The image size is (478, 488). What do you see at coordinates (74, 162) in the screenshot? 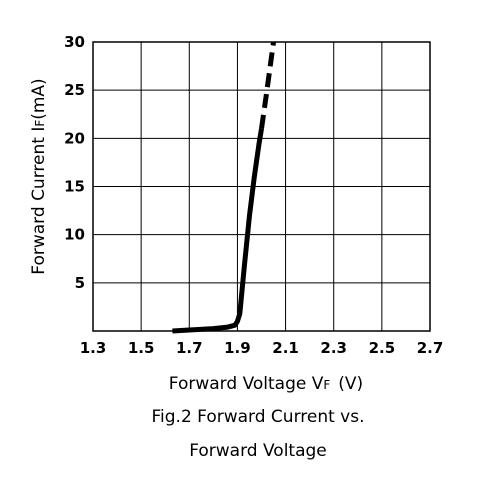
I see `y-tick-labels: 5 10 15 20 25 30` at bounding box center [74, 162].